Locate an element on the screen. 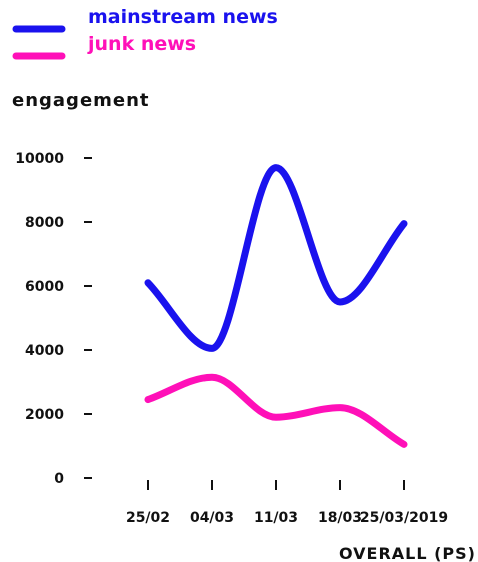 The width and height of the screenshot is (478, 562). legend: mainstream news junk news is located at coordinates (145, 33).